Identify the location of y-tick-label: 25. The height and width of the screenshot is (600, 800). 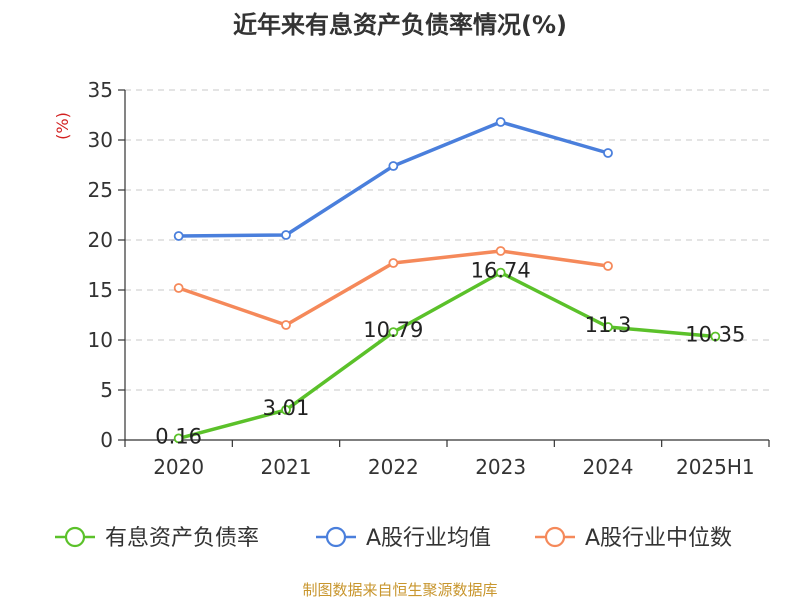
(100, 190).